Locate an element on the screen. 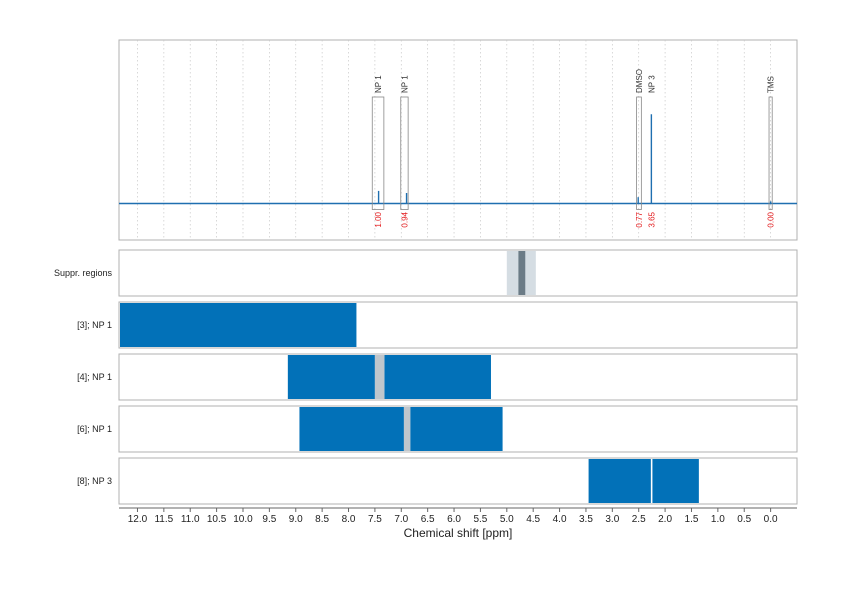 The image size is (842, 595). x-tick-label: 3.5 is located at coordinates (586, 519).